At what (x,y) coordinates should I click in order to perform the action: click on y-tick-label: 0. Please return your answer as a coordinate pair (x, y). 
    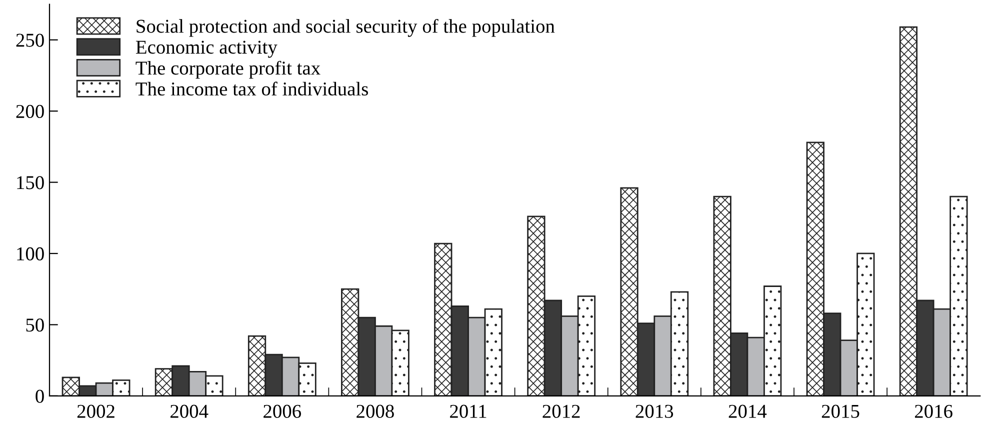
    Looking at the image, I should click on (40, 396).